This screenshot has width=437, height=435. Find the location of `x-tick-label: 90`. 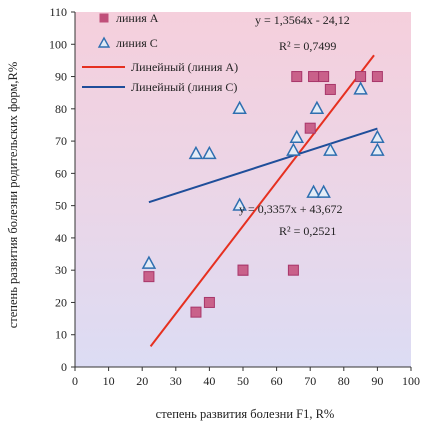

x-tick-label: 90 is located at coordinates (377, 381).